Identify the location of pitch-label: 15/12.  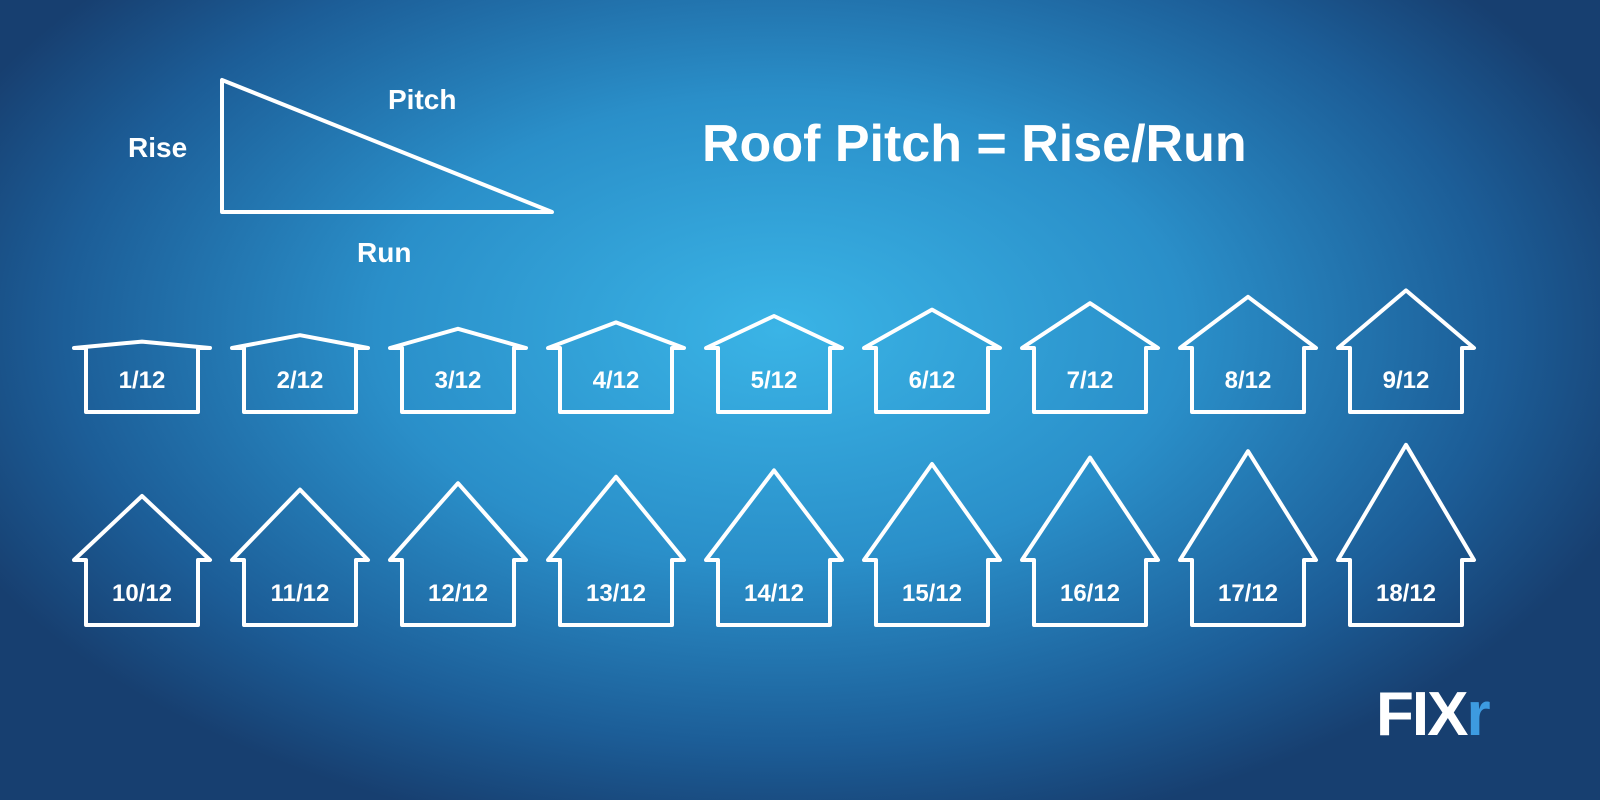
(932, 593).